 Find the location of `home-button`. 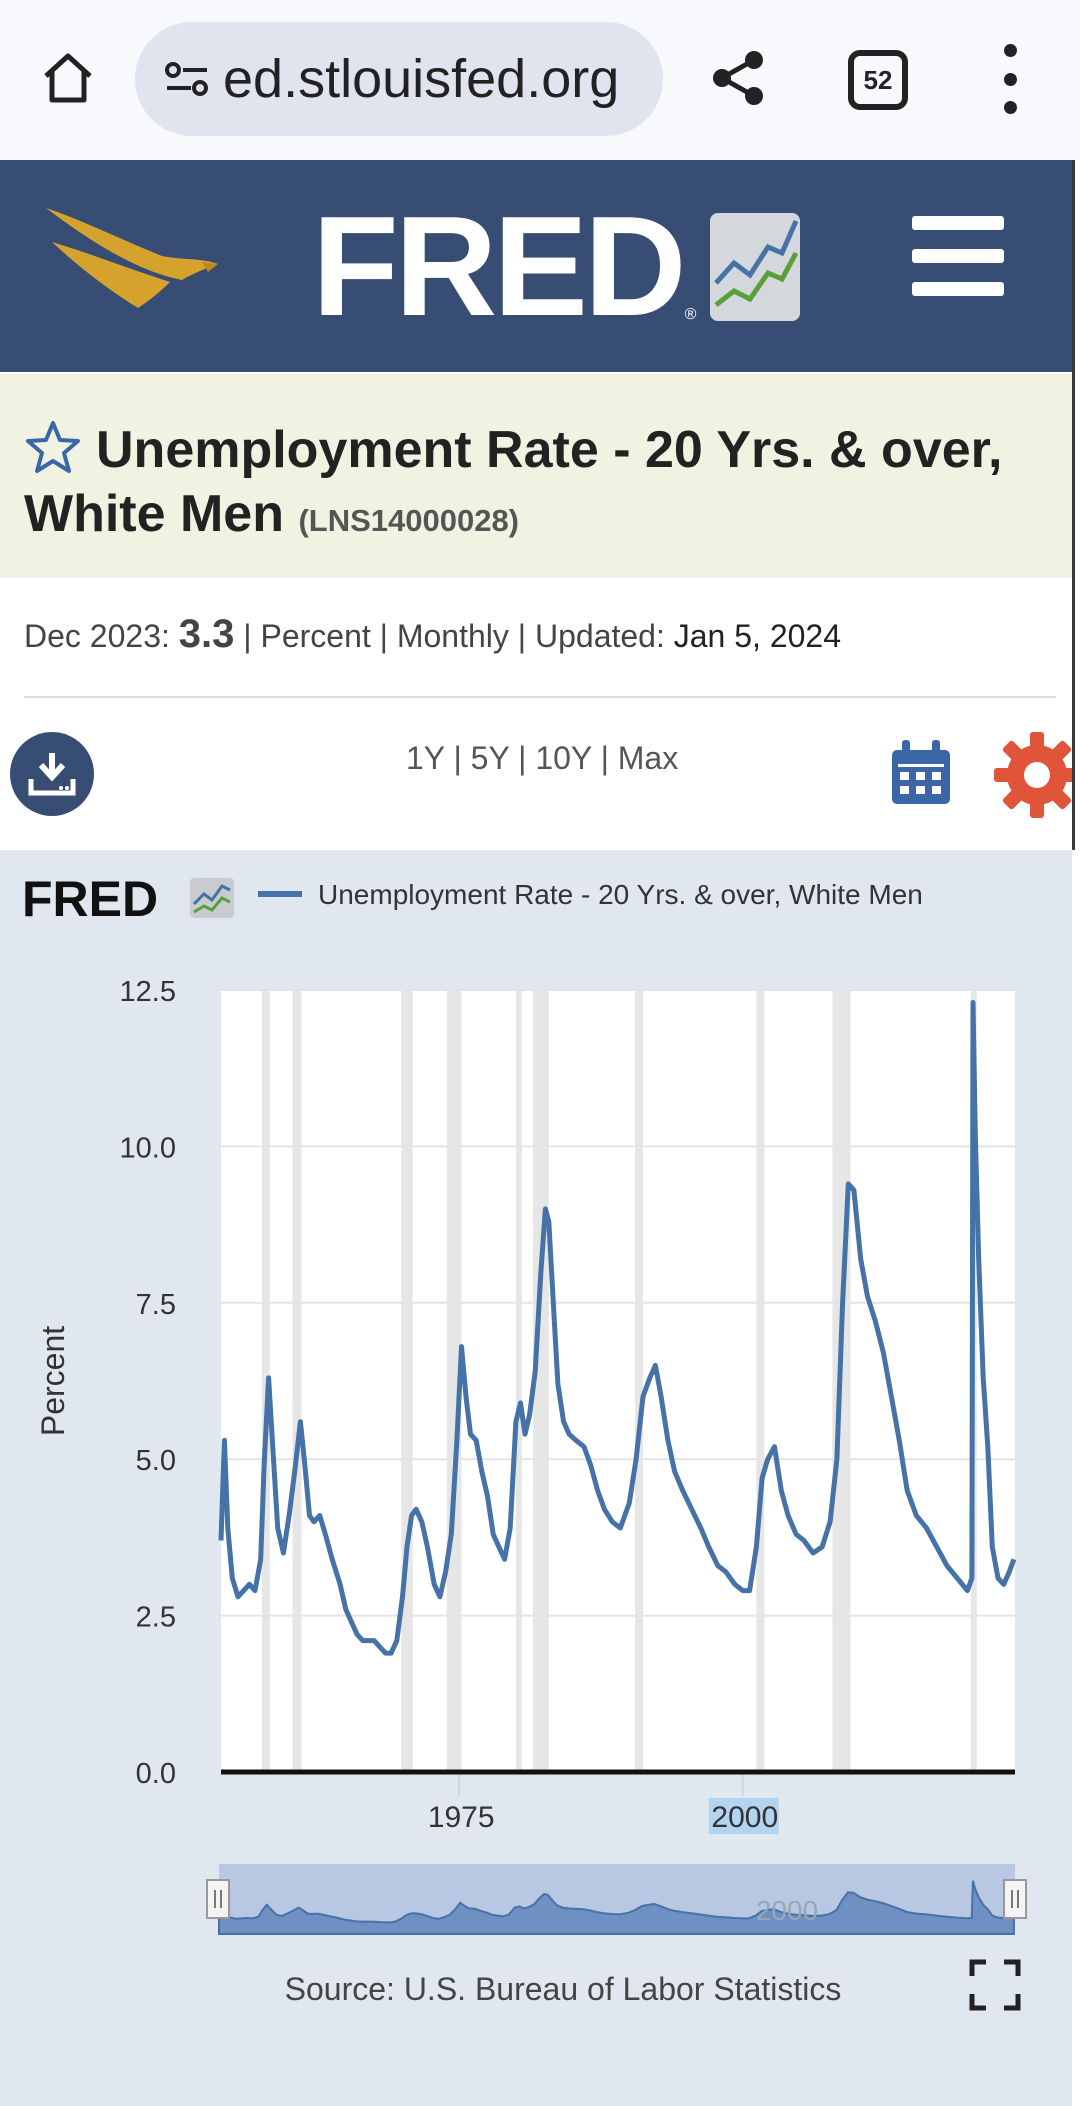

home-button is located at coordinates (68, 78).